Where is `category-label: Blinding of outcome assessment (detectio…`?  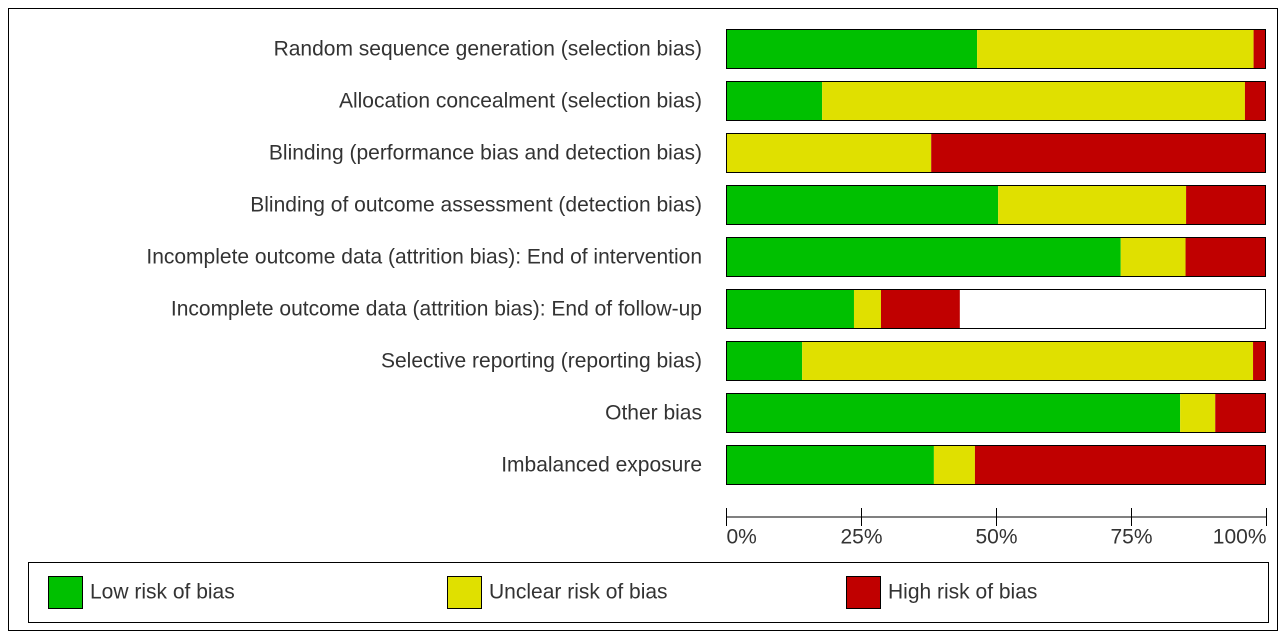 category-label: Blinding of outcome assessment (detectio… is located at coordinates (476, 205).